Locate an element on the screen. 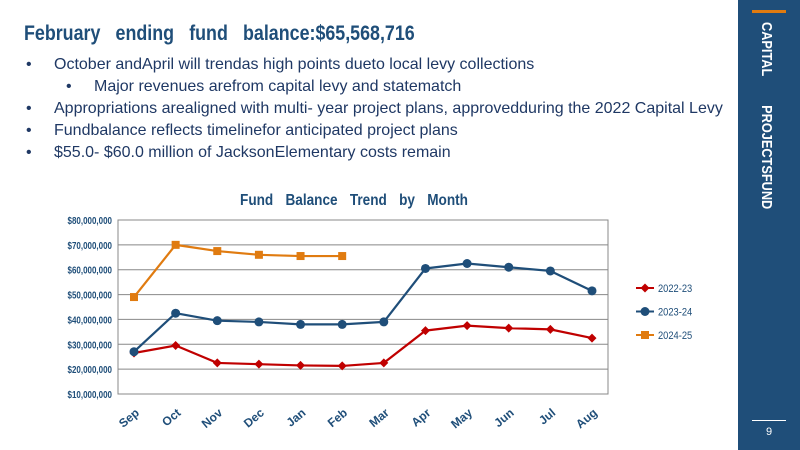 This screenshot has width=800, height=450. y-tick-label: $30,000,000 is located at coordinates (90, 344).